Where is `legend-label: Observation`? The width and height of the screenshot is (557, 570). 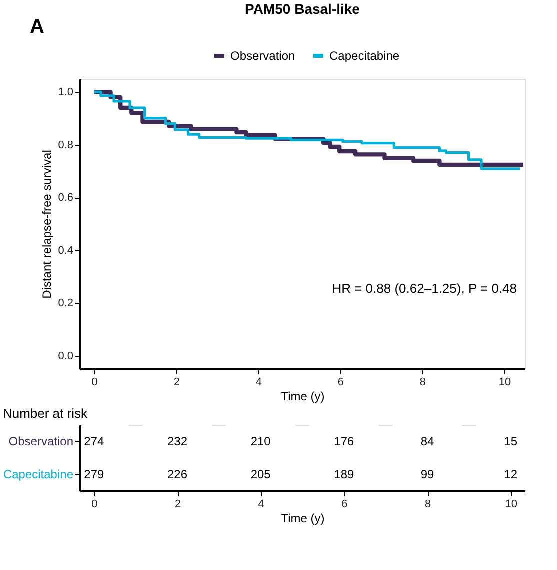
legend-label: Observation is located at coordinates (263, 56).